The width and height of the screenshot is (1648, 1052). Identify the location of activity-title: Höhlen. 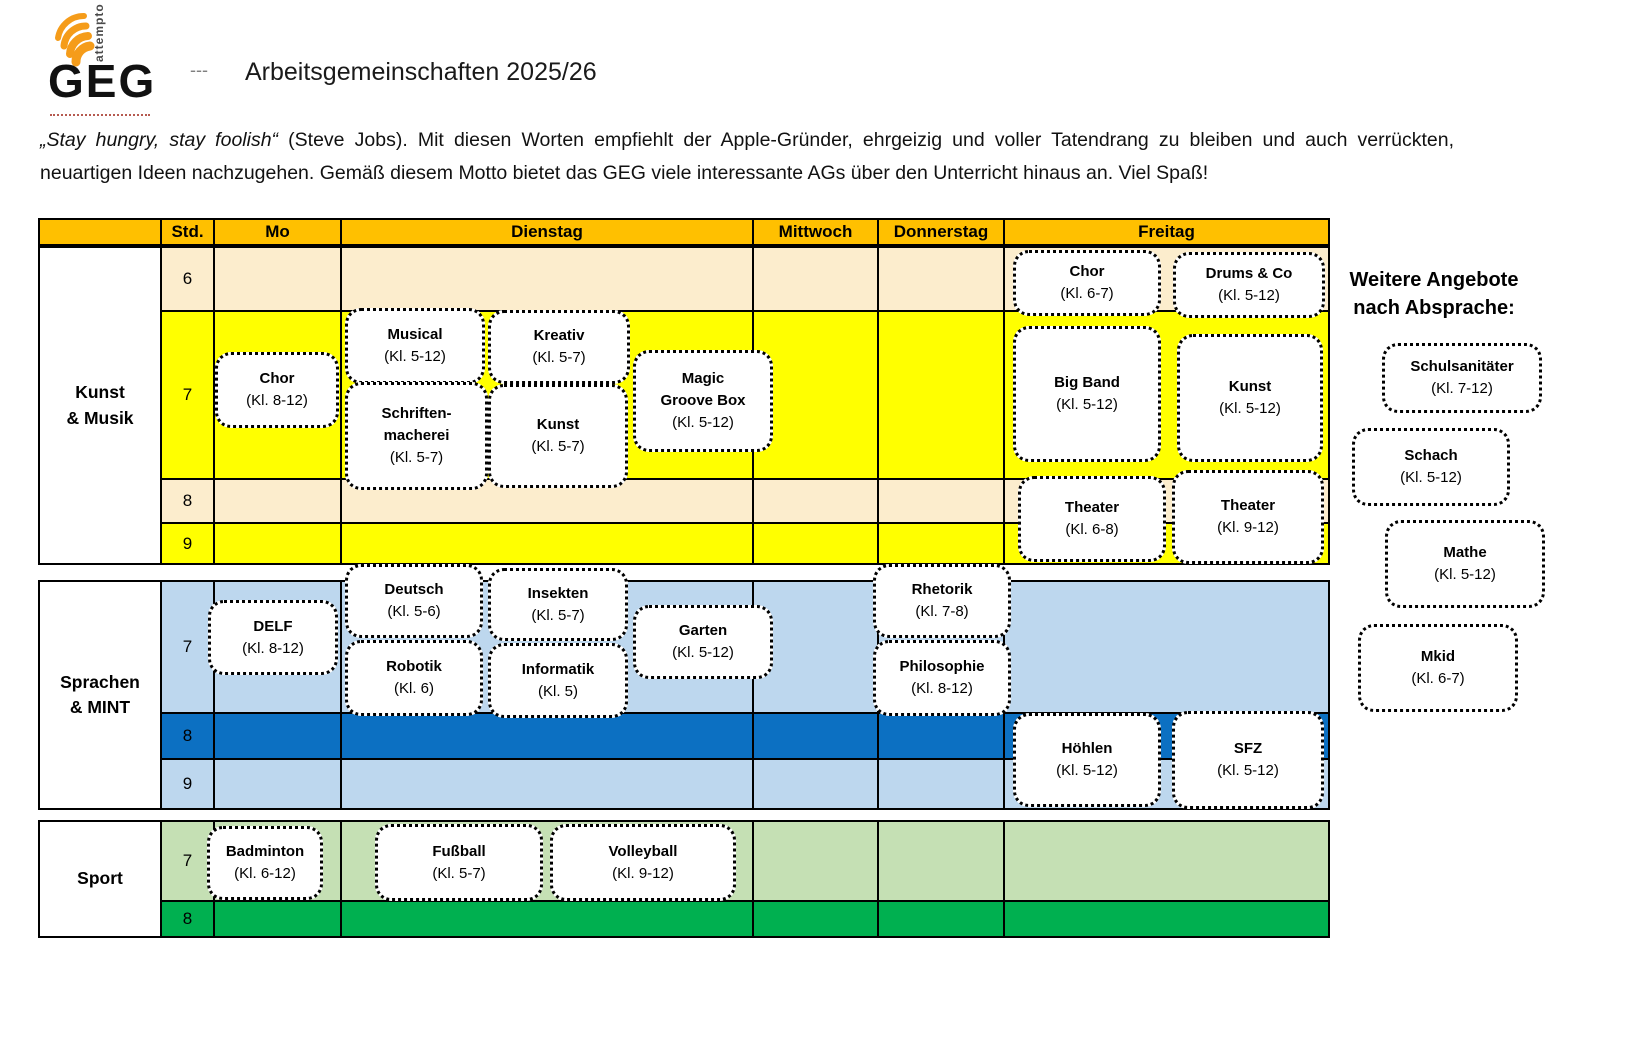
(1087, 749).